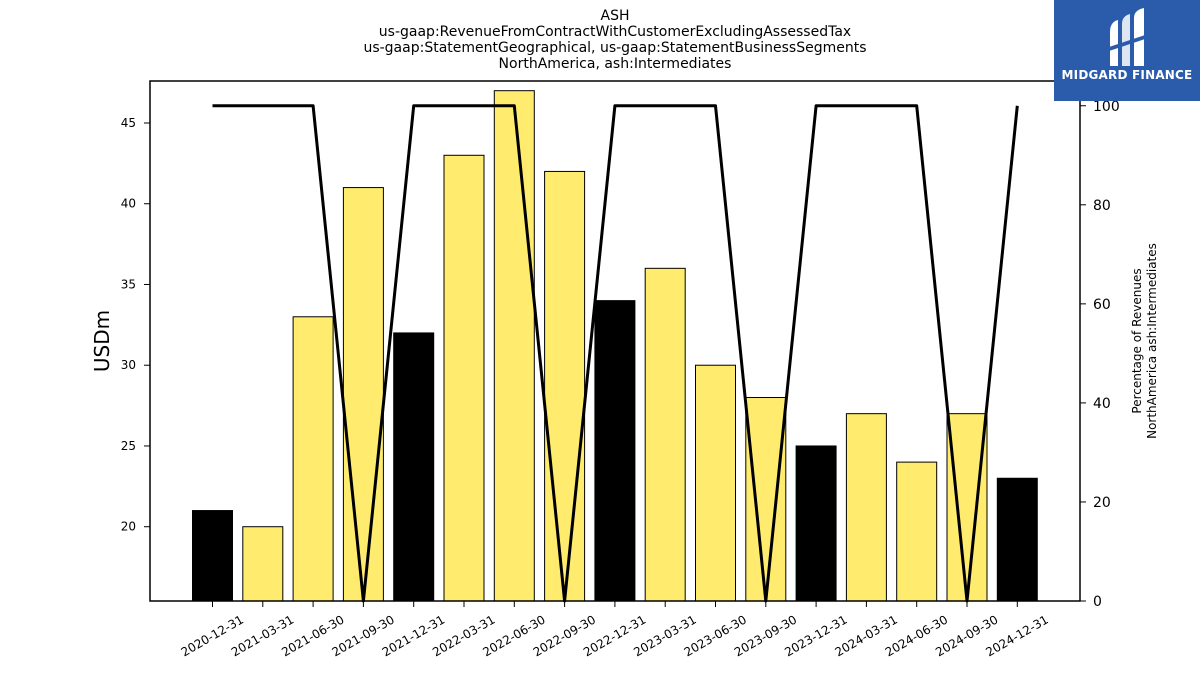  Describe the element at coordinates (1106, 107) in the screenshot. I see `y2-tick-label: 100` at that location.